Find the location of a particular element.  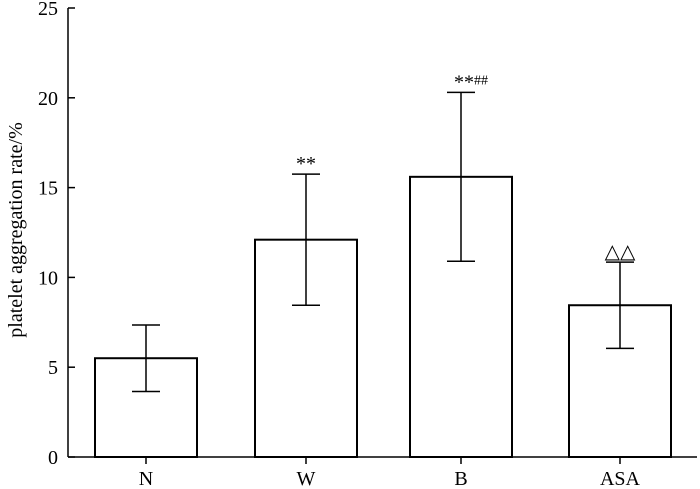

x-tick-label: N is located at coordinates (146, 478).